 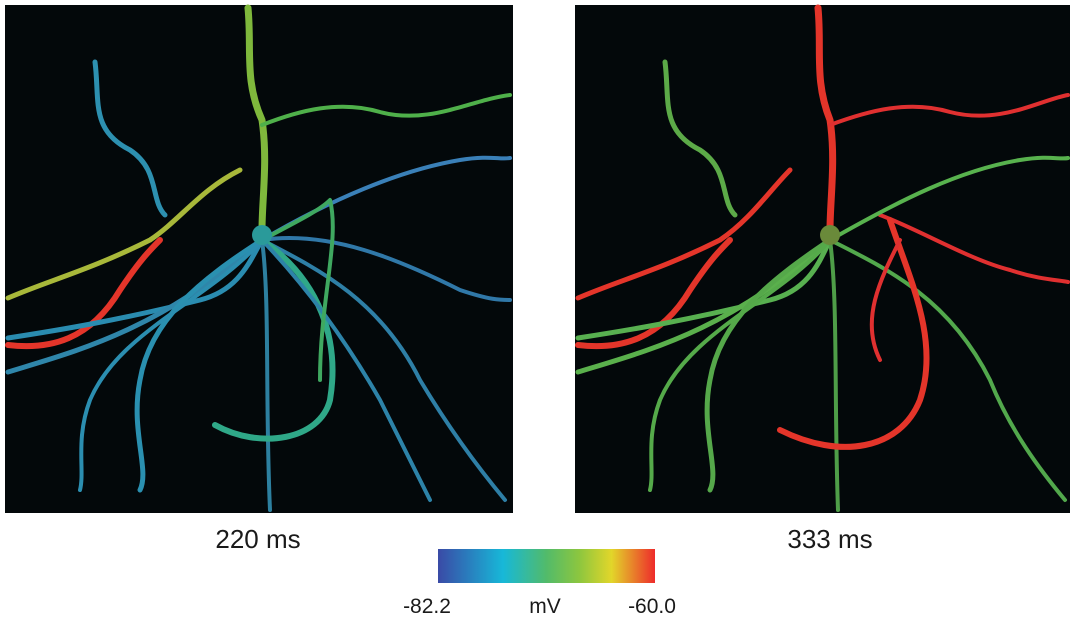 What do you see at coordinates (545, 606) in the screenshot?
I see `colorbar-unit: mV` at bounding box center [545, 606].